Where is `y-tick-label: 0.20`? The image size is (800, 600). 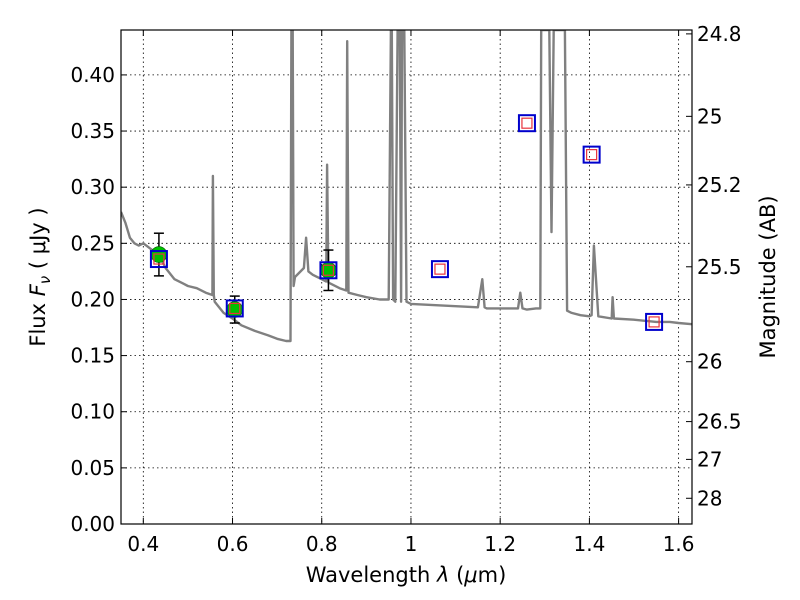 y-tick-label: 0.20 is located at coordinates (92, 299).